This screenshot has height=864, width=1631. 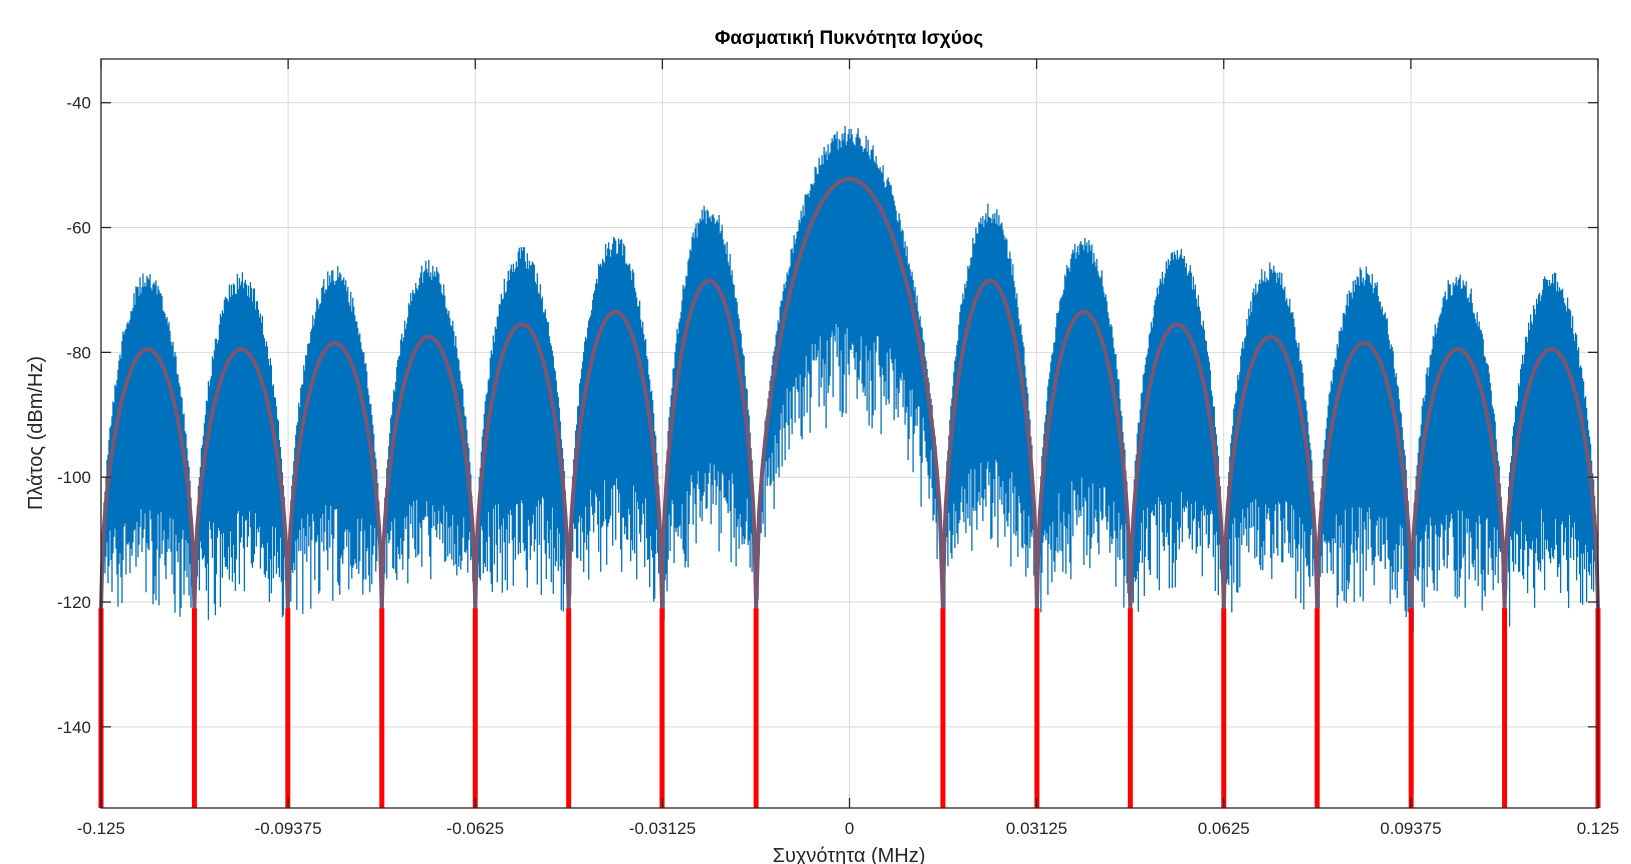 What do you see at coordinates (101, 828) in the screenshot?
I see `x-tick-label-0: -0.125` at bounding box center [101, 828].